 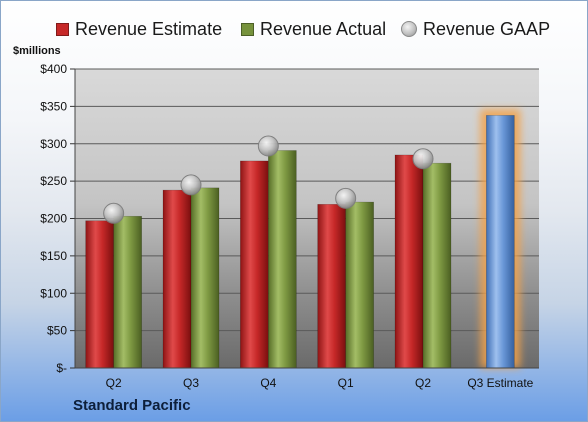 What do you see at coordinates (487, 28) in the screenshot?
I see `legend-label-gaap: Revenue GAAP` at bounding box center [487, 28].